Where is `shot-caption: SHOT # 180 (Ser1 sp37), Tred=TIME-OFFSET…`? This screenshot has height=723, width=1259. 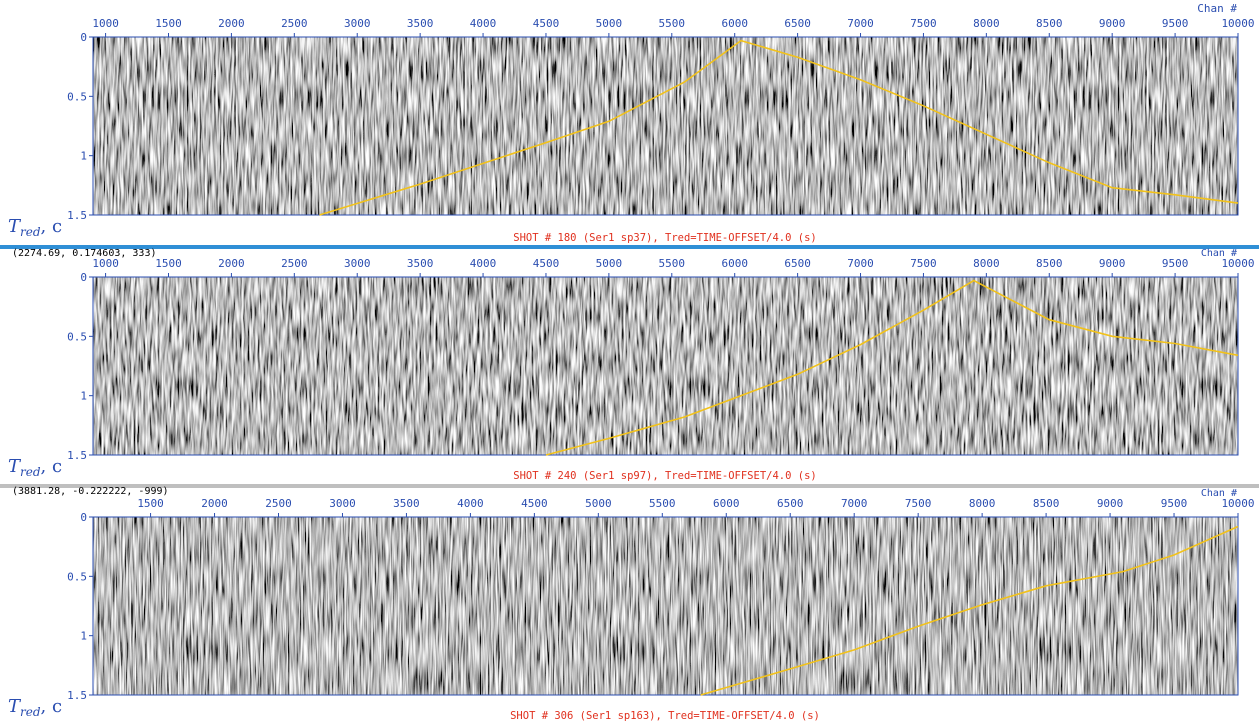 shot-caption: SHOT # 180 (Ser1 sp37), Tred=TIME-OFFSET… is located at coordinates (664, 238).